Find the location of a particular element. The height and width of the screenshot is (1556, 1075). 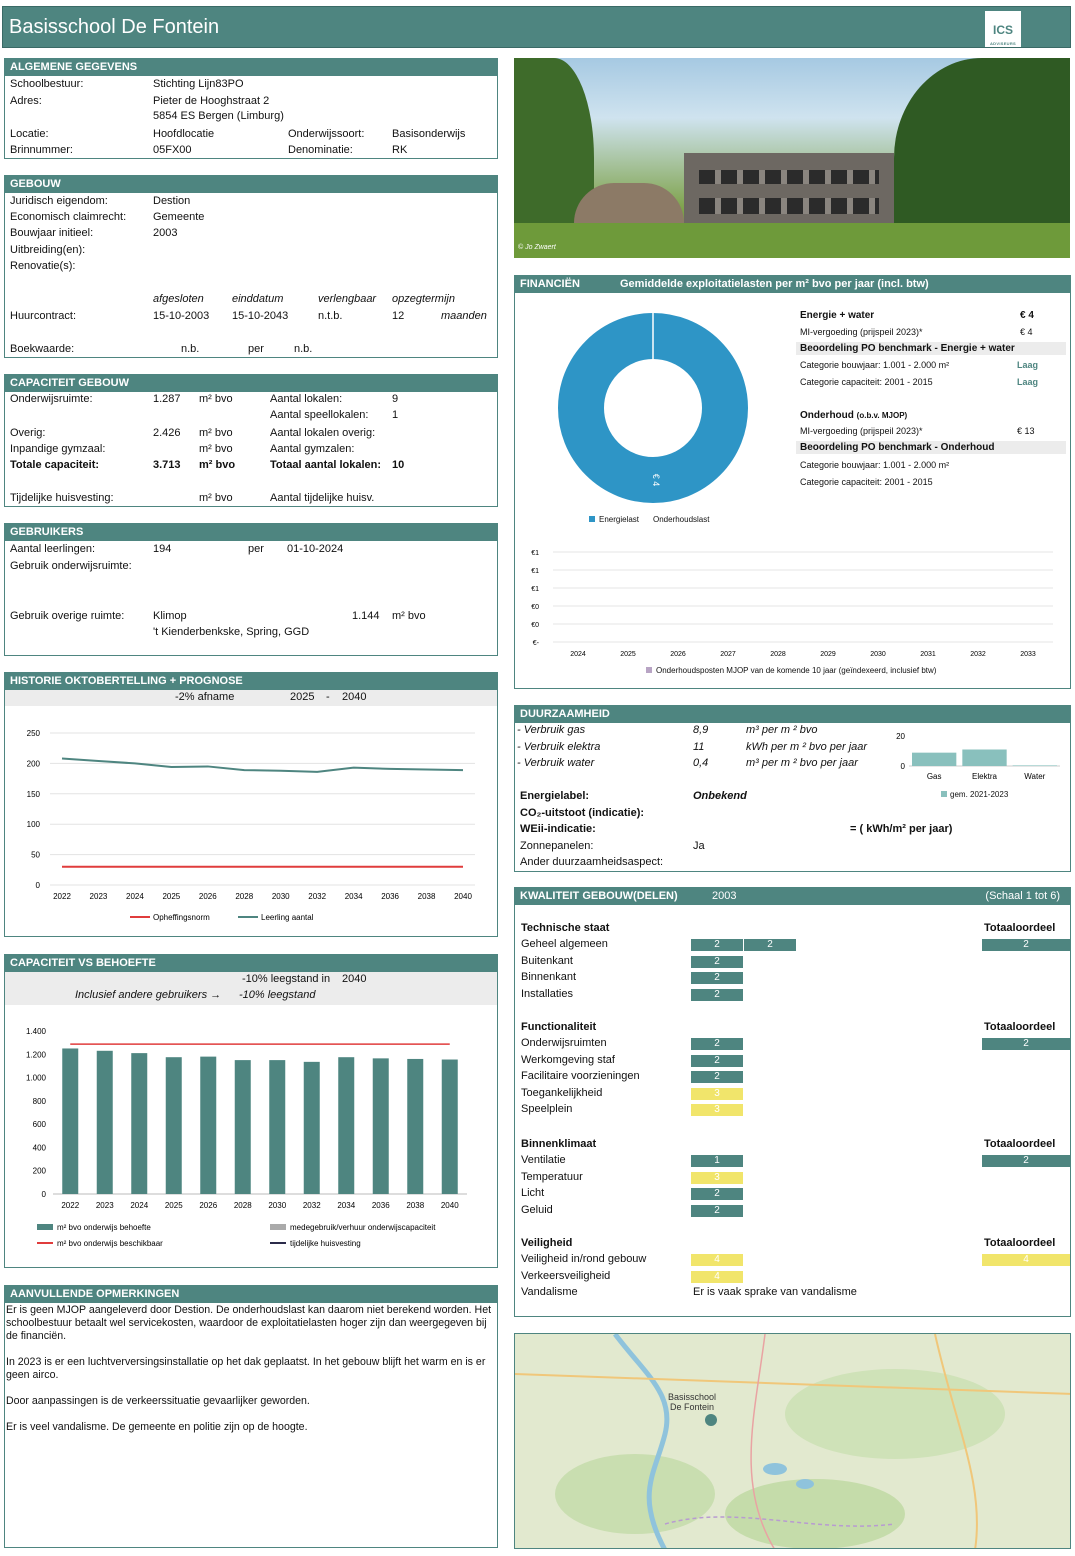

kwaliteit-item-label: Binnenkant is located at coordinates (549, 977).